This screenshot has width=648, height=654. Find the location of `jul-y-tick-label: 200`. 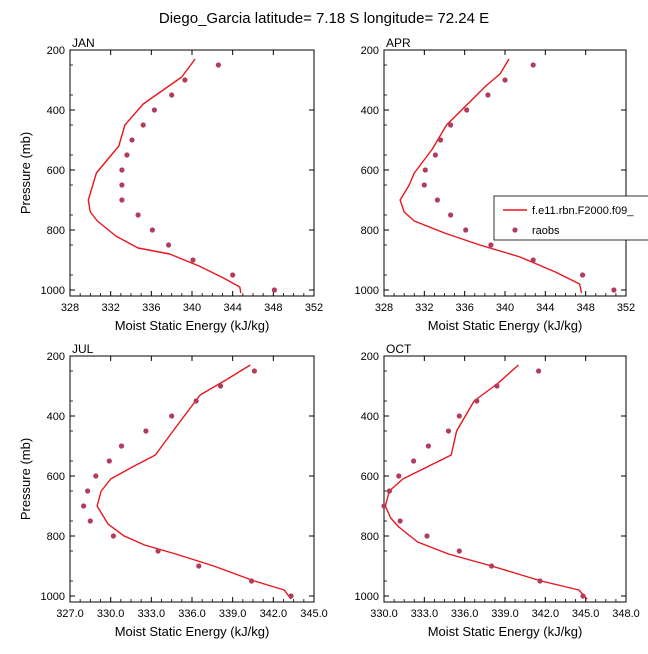

jul-y-tick-label: 200 is located at coordinates (56, 357).